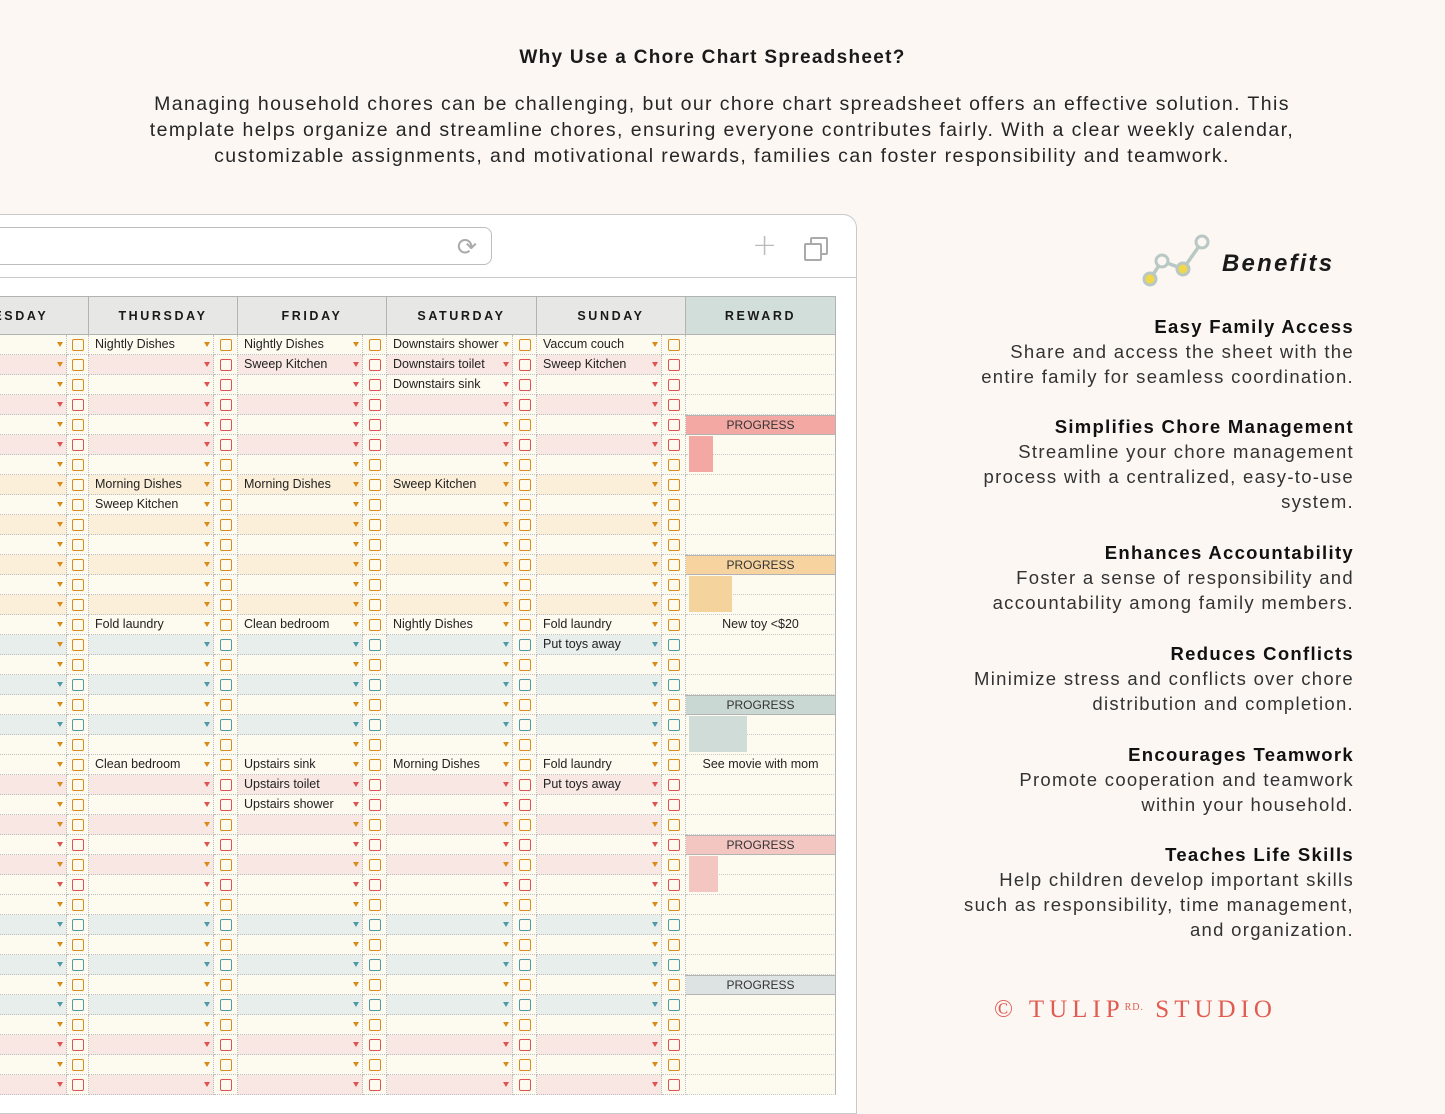 The image size is (1445, 1114). Describe the element at coordinates (450, 625) in the screenshot. I see `chore-dropdown: Nightly Dishes` at that location.